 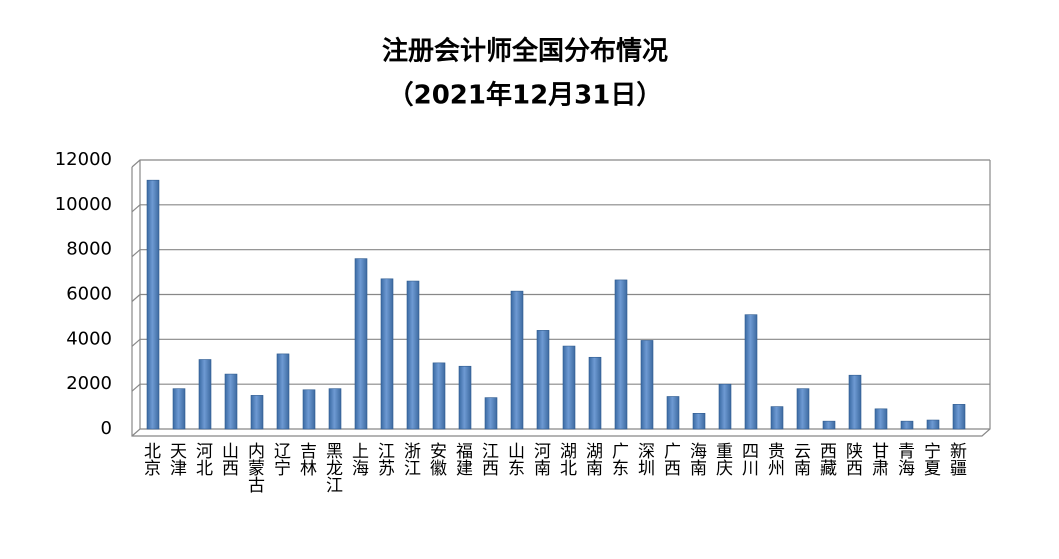 What do you see at coordinates (89, 338) in the screenshot?
I see `y-tick-label: 4000` at bounding box center [89, 338].